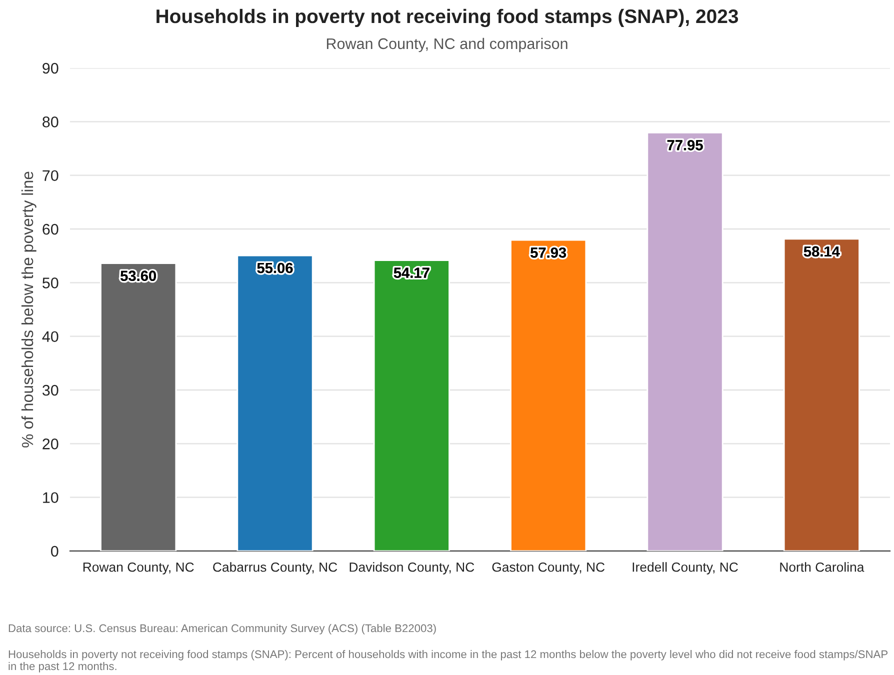  What do you see at coordinates (685, 568) in the screenshot?
I see `x-tick-label: Iredell County, NC` at bounding box center [685, 568].